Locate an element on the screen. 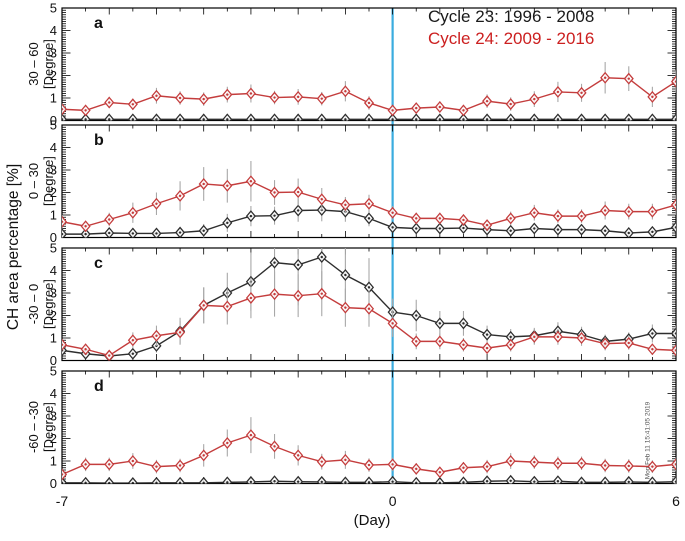 This screenshot has height=541, width=685. panel-c-ytick-3: 3 is located at coordinates (53, 293).